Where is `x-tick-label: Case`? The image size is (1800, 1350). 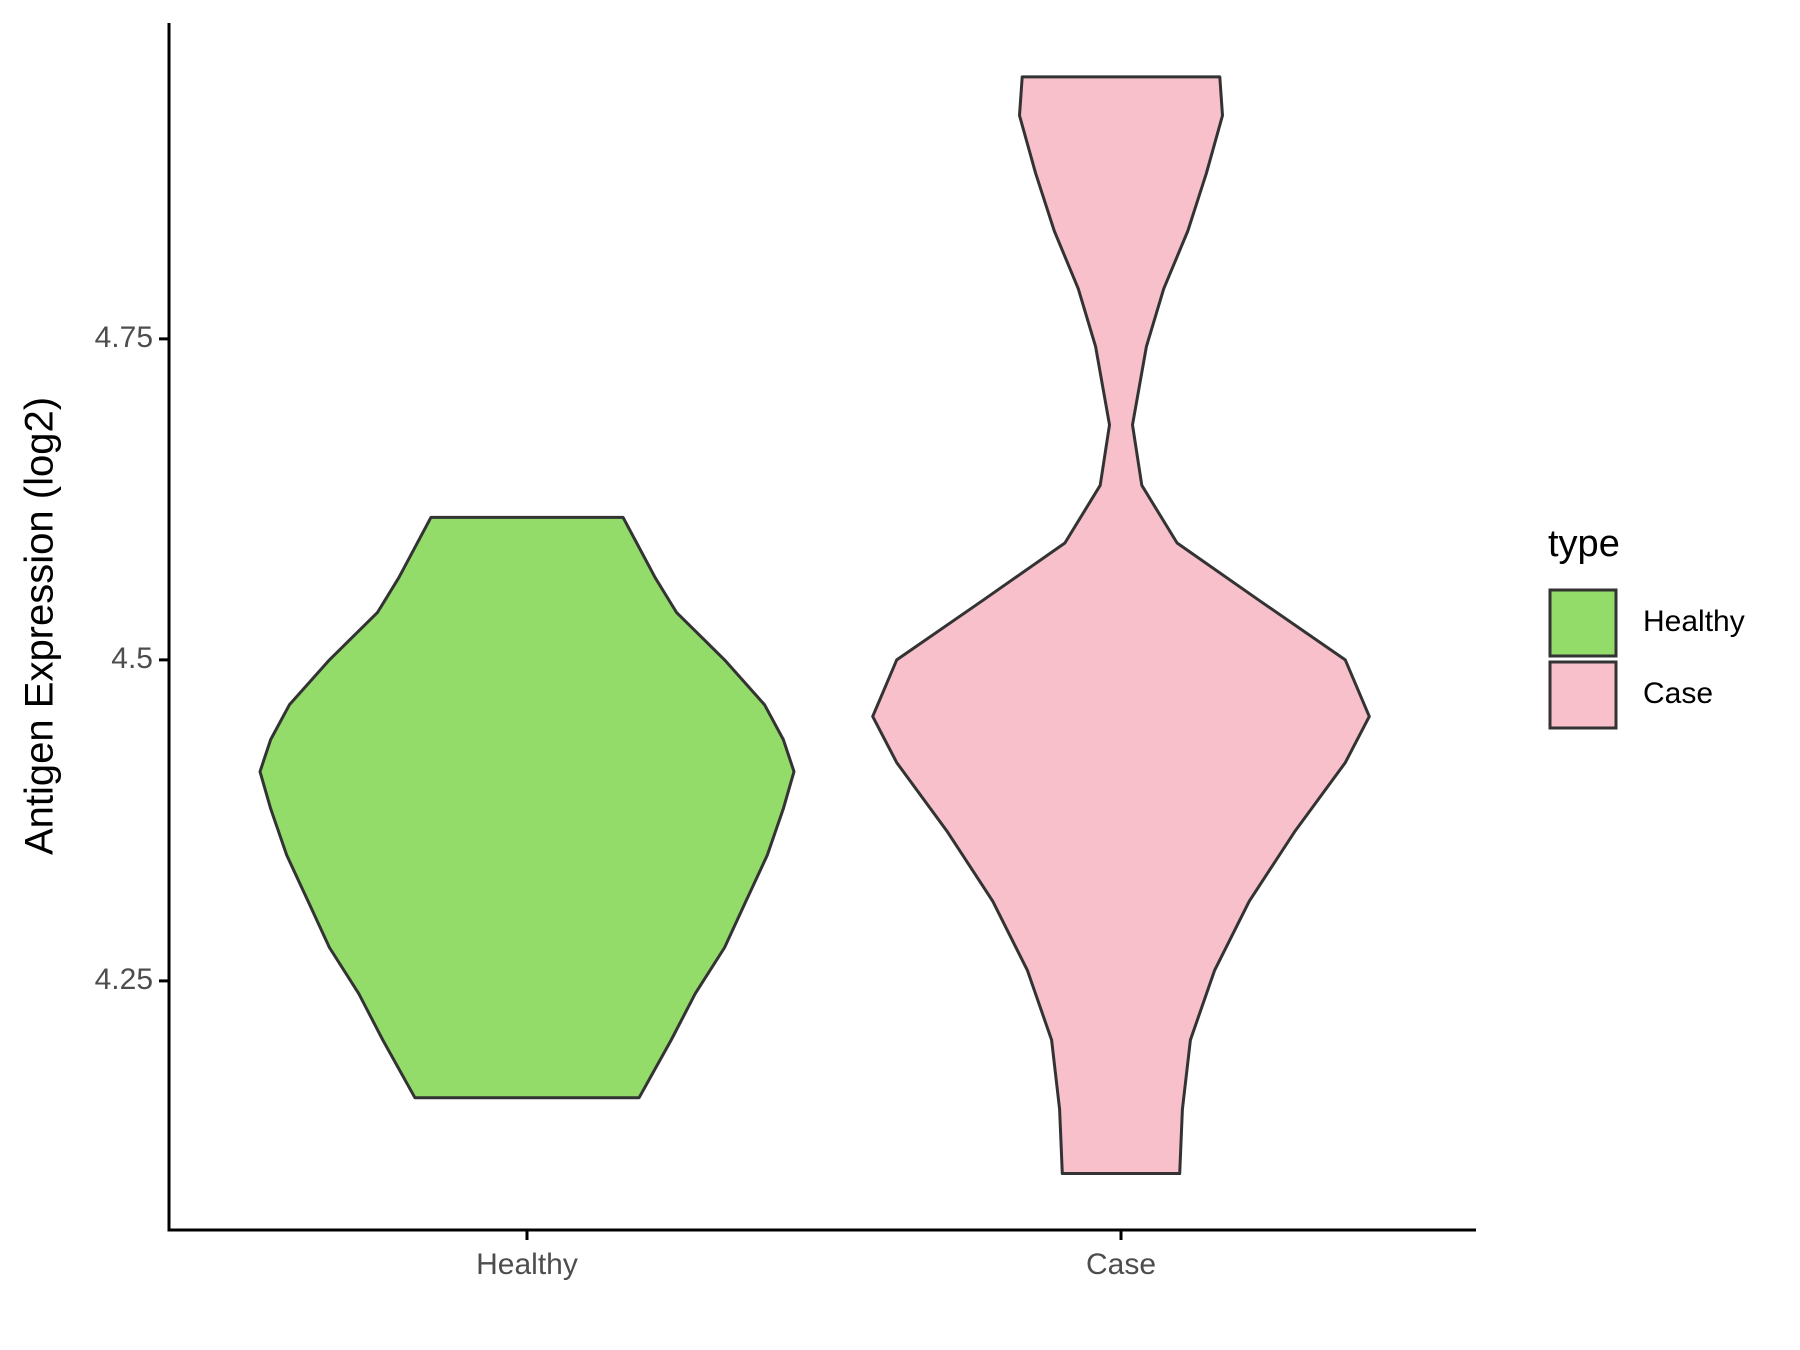 x-tick-label: Case is located at coordinates (1121, 1264).